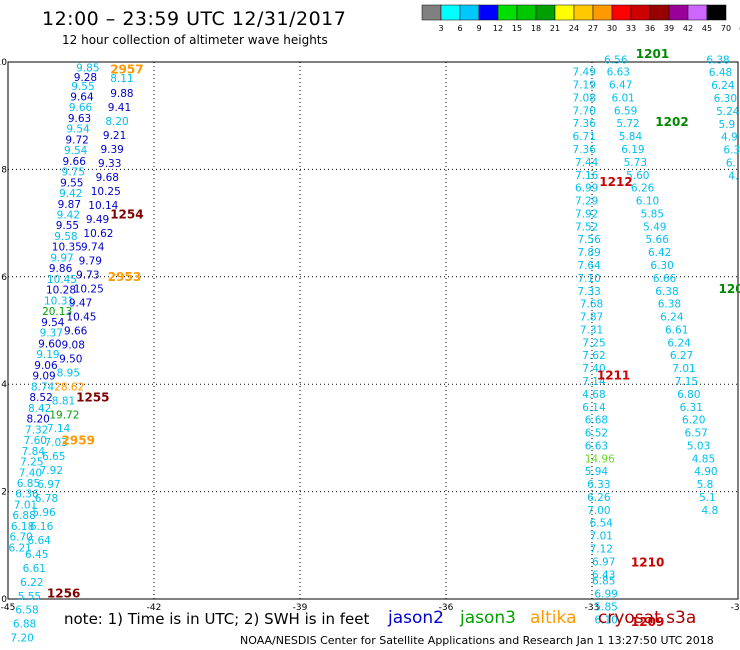  I want to click on data-point-label: 7.20, so click(21, 639).